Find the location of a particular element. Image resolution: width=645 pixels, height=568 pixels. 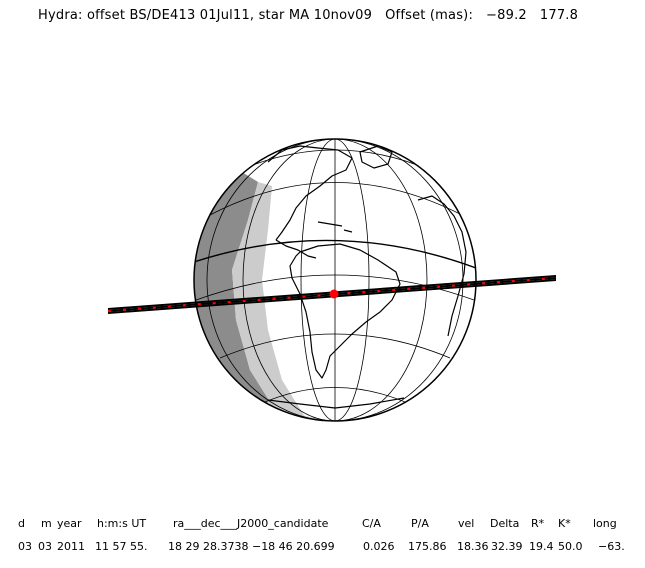

value-cell: 175.86 is located at coordinates (427, 546).